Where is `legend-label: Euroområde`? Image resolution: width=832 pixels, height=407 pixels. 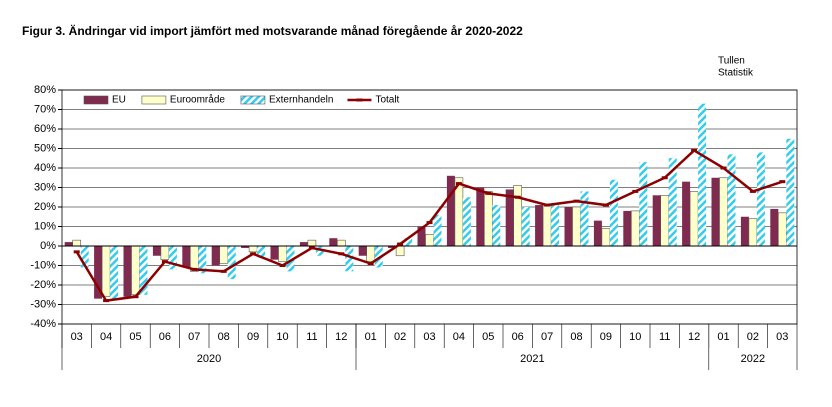 legend-label: Euroområde is located at coordinates (197, 100).